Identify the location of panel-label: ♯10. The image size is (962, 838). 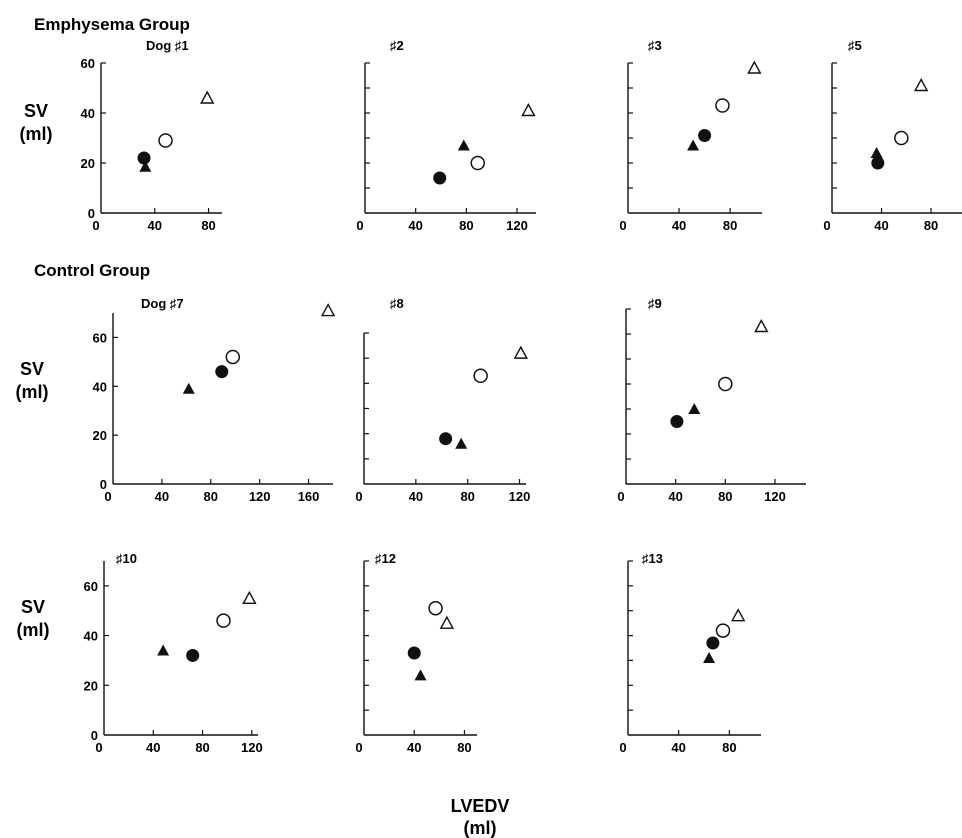
(126, 558).